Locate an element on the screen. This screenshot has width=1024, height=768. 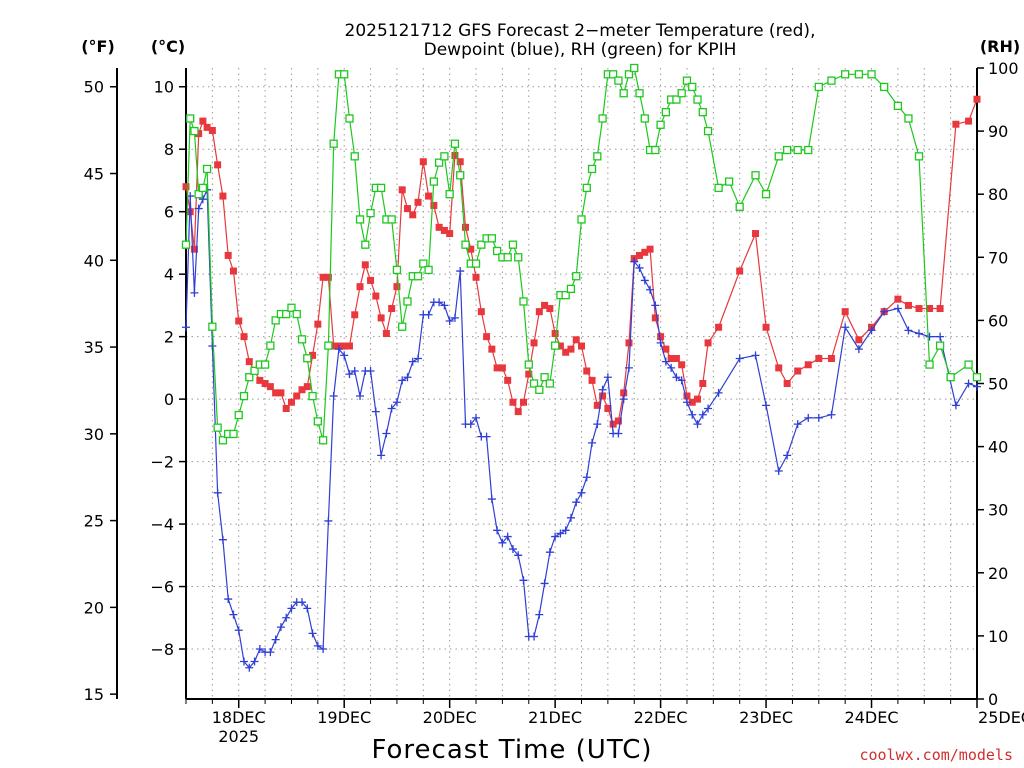
celsius-tick-label: −2 is located at coordinates (162, 462).